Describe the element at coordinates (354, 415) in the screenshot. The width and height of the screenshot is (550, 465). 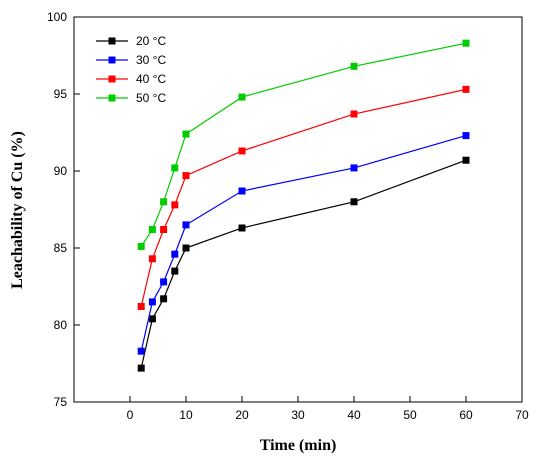
I see `x-tick-label: 40` at that location.